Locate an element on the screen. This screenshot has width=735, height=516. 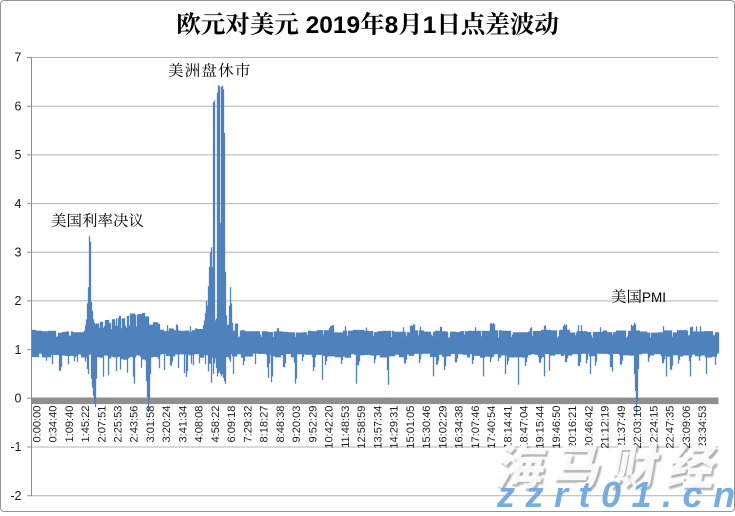
svg-text: 6 is located at coordinates (18, 106).